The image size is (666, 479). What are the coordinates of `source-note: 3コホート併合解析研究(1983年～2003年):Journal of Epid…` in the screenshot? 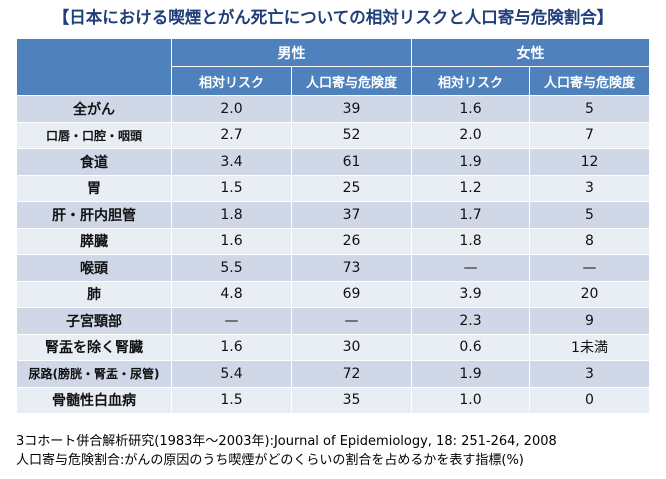 It's located at (286, 441).